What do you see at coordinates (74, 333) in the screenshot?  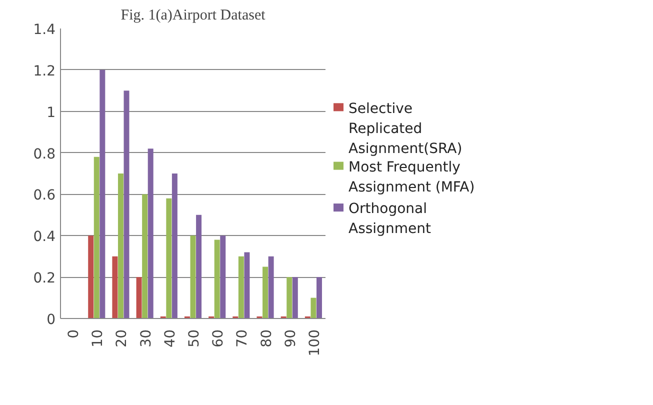 I see `x-tick-label: 0` at bounding box center [74, 333].